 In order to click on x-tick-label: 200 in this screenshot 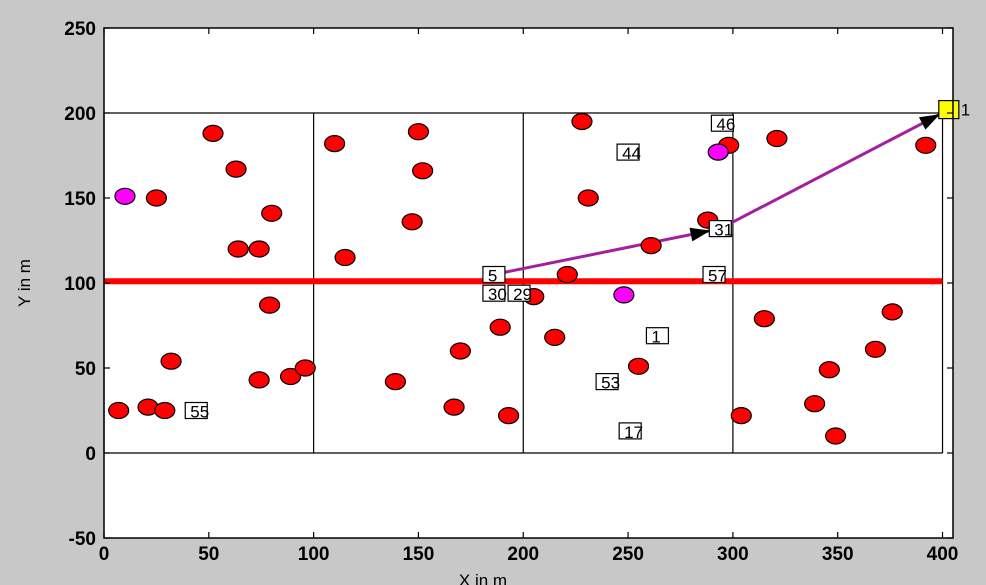, I will do `click(523, 554)`.